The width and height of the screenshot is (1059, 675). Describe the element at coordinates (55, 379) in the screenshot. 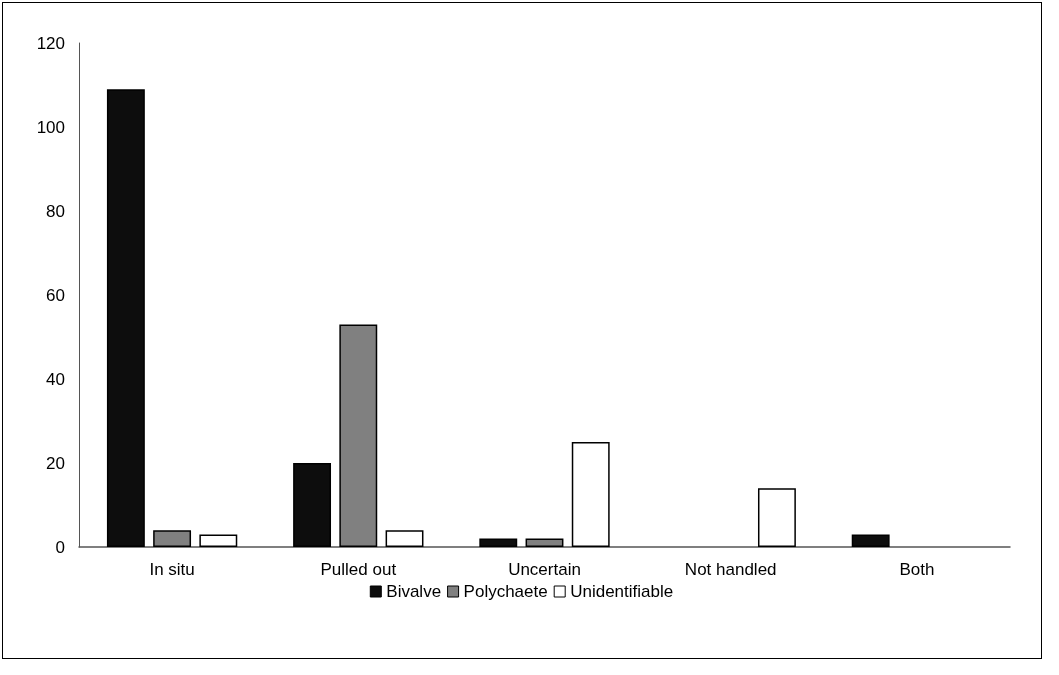

I see `y-tick-label: 40` at that location.